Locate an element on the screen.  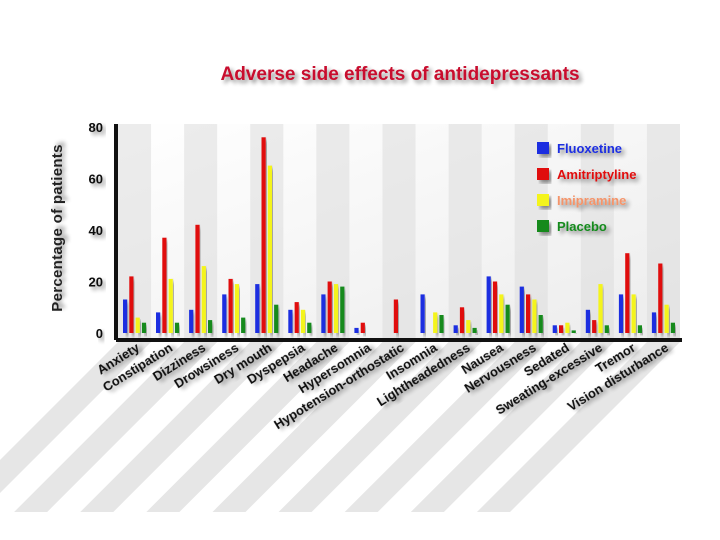
y-tick-label: 40 is located at coordinates (96, 230).